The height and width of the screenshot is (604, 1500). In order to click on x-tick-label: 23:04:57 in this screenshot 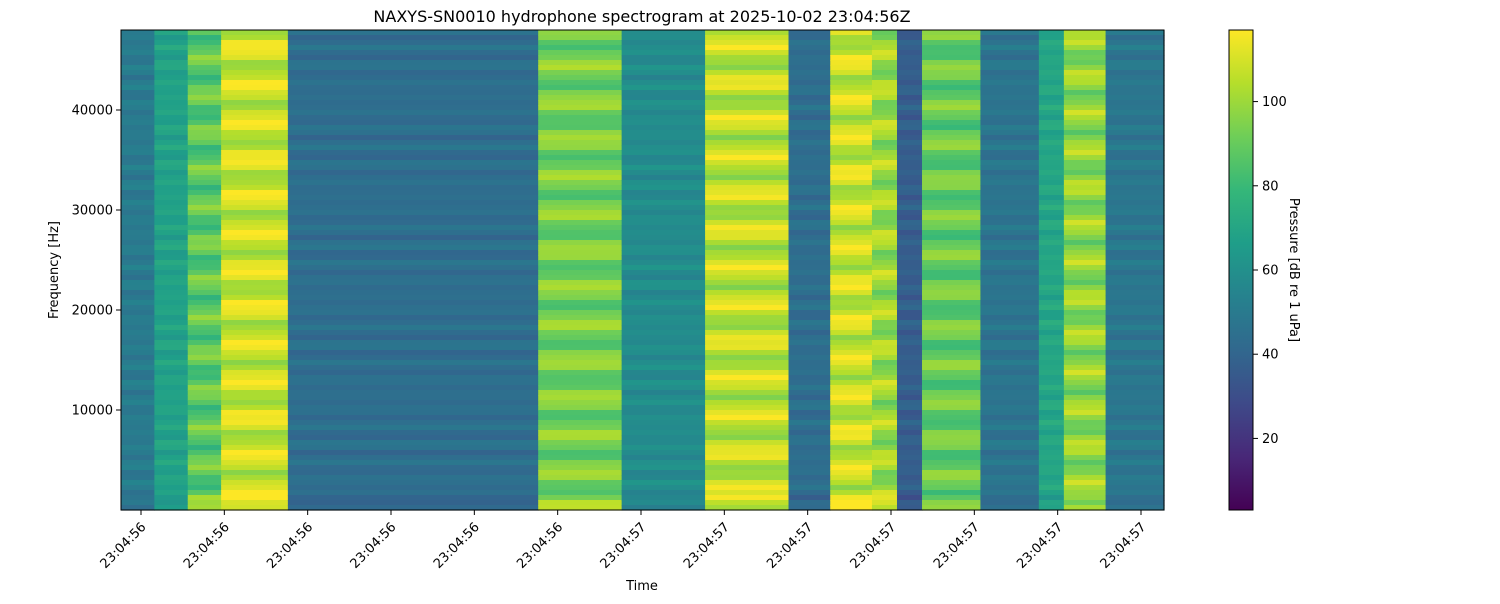, I will do `click(874, 546)`.